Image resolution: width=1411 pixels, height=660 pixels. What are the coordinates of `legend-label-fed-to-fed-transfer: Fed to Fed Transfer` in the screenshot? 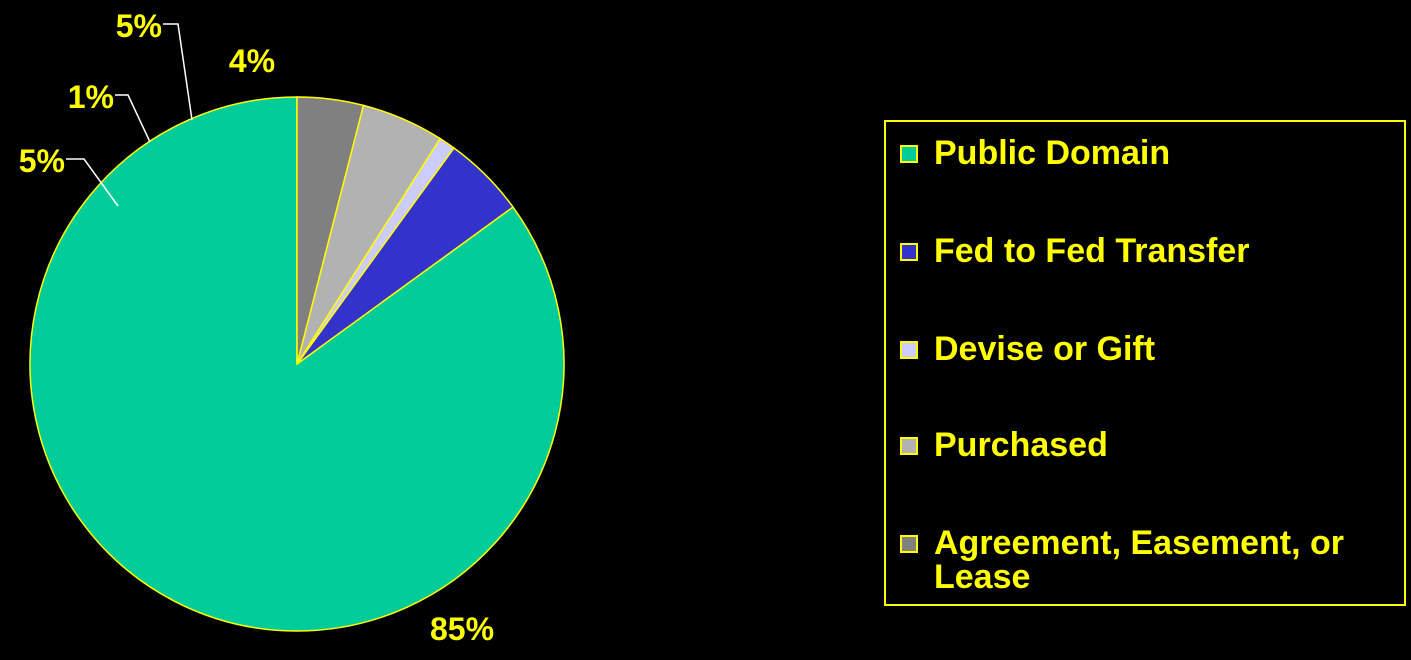 It's located at (1092, 251).